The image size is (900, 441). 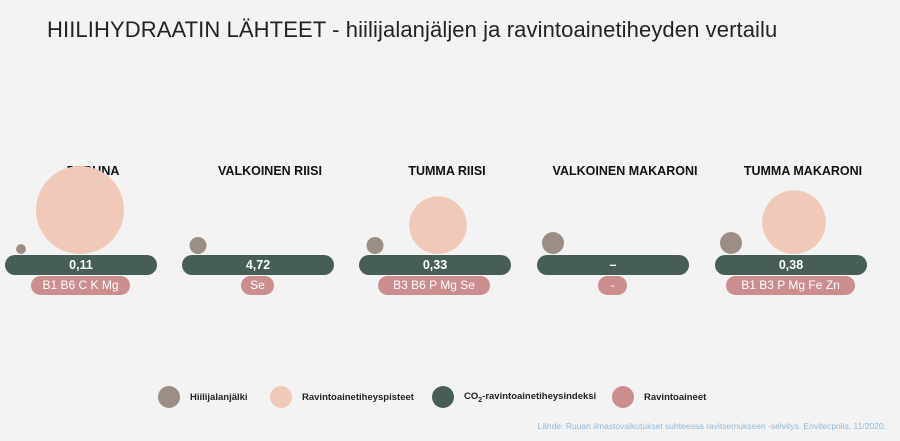 I want to click on category-label: TUMMA RIISI, so click(x=447, y=171).